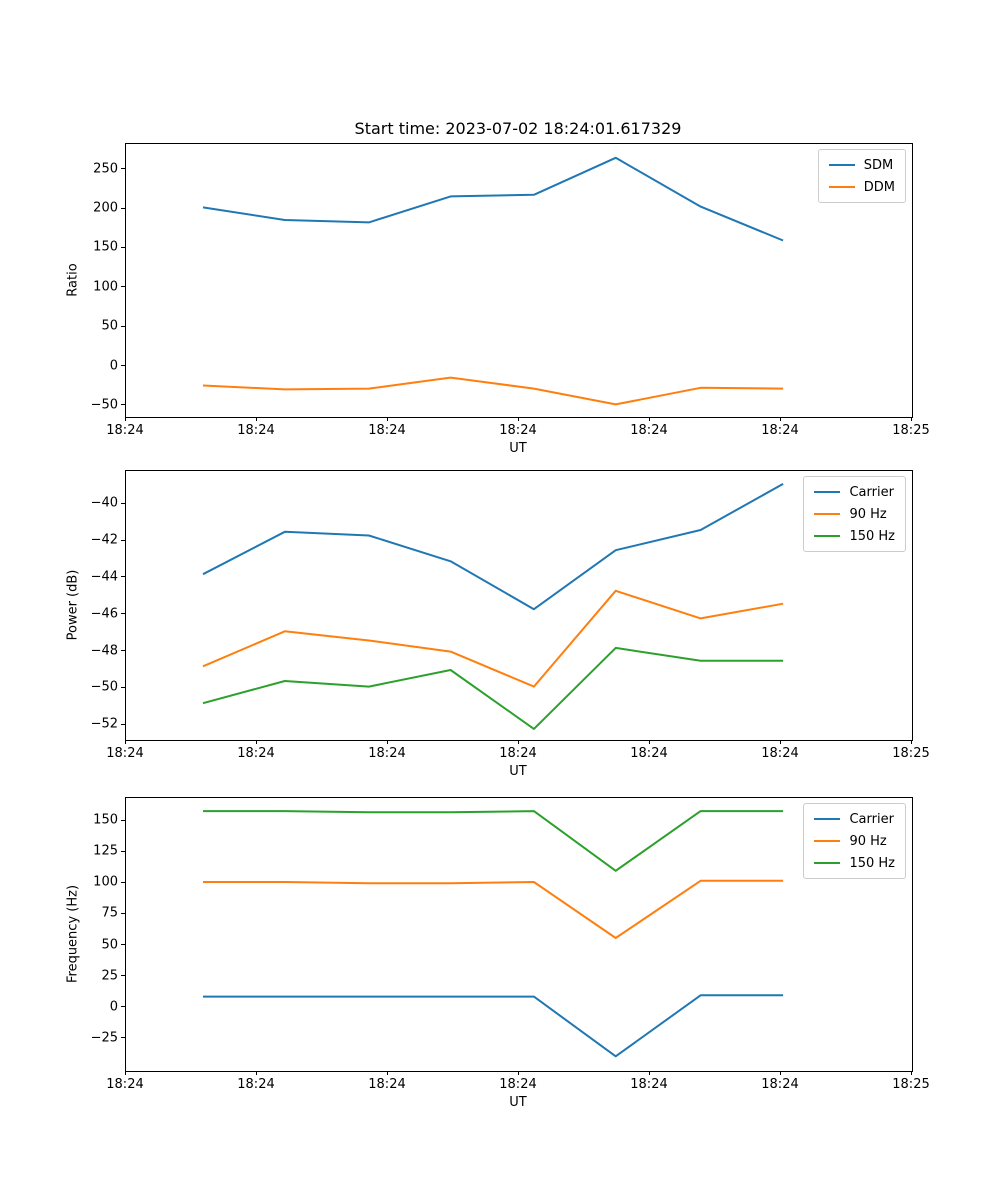 Image resolution: width=1000 pixels, height=1200 pixels. What do you see at coordinates (105, 208) in the screenshot?
I see `y-tick-label: 200` at bounding box center [105, 208].